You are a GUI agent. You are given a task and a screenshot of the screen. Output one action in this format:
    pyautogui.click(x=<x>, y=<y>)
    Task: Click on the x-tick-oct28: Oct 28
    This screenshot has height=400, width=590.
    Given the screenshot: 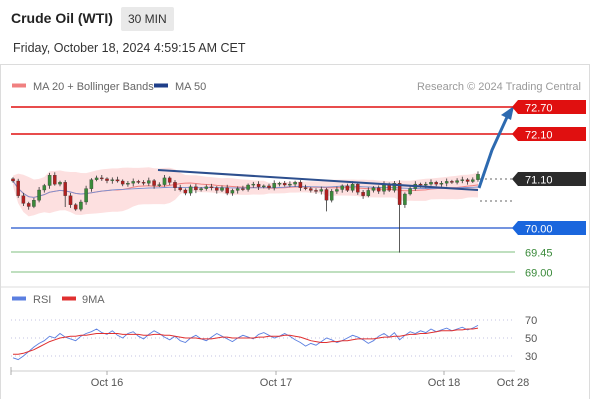 What is the action you would take?
    pyautogui.click(x=513, y=383)
    